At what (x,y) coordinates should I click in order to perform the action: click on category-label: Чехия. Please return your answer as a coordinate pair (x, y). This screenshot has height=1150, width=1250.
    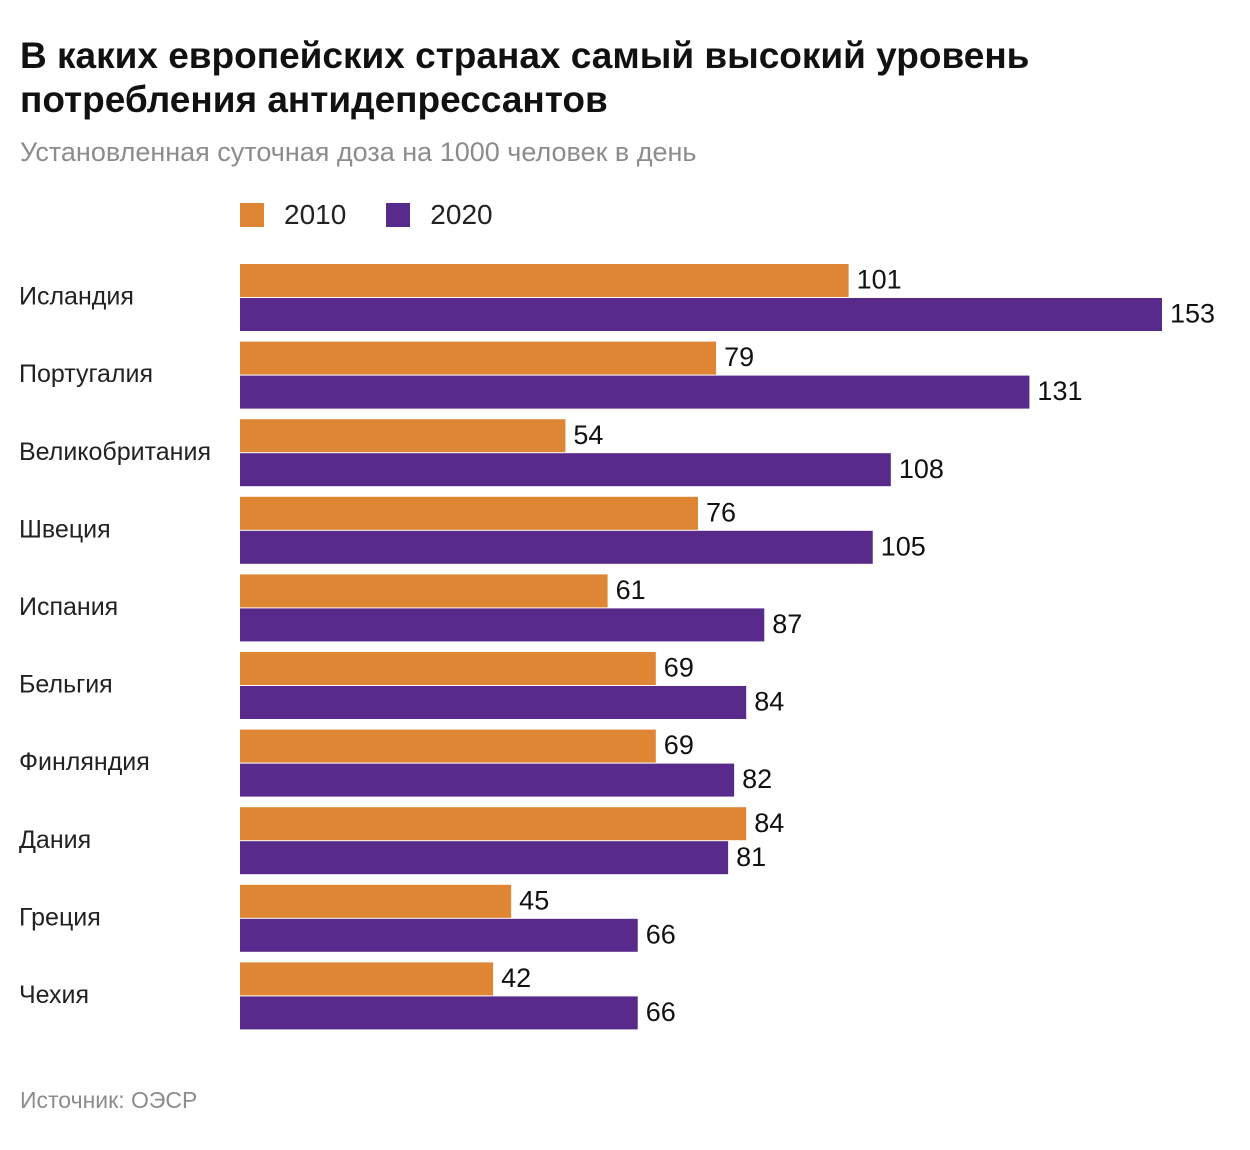
    Looking at the image, I should click on (54, 995).